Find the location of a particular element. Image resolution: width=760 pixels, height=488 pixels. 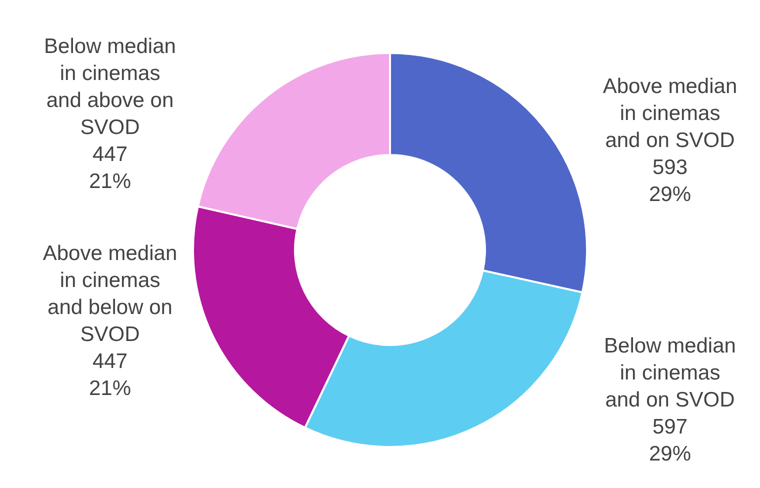

data-label: 597 29% is located at coordinates (670, 440).